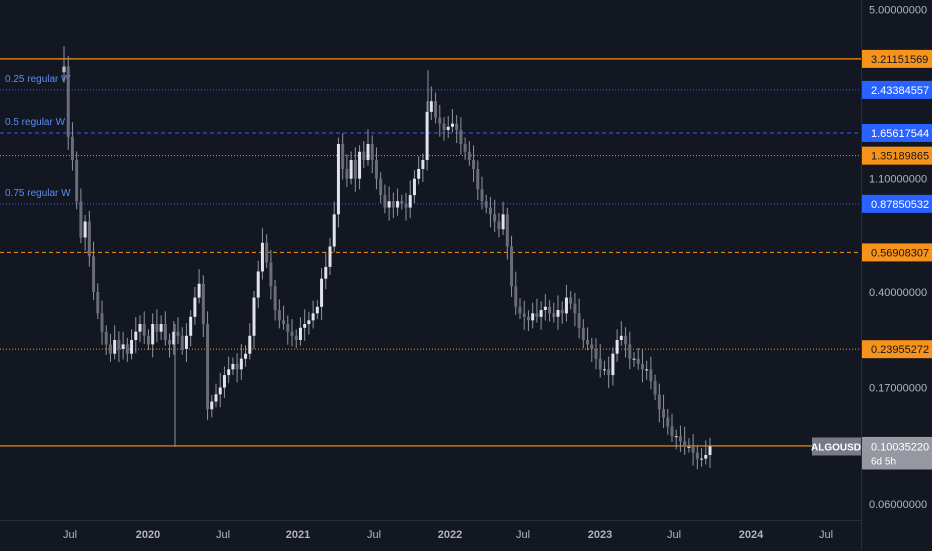  Describe the element at coordinates (751, 535) in the screenshot. I see `x-tick-label: 2024` at that location.